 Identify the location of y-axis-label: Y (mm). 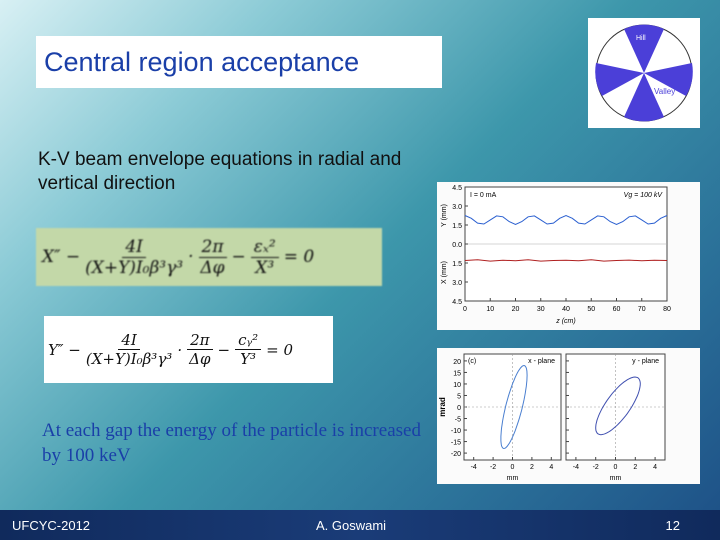
(444, 215).